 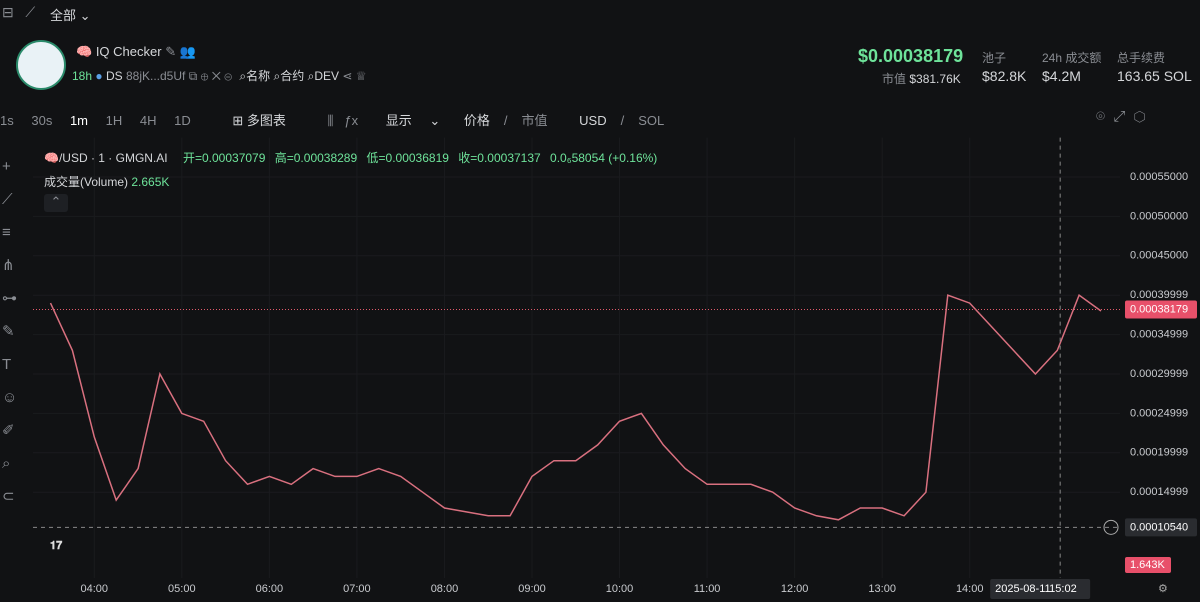 I want to click on toolbar-icons: ⊟ ⟋, so click(x=19, y=12).